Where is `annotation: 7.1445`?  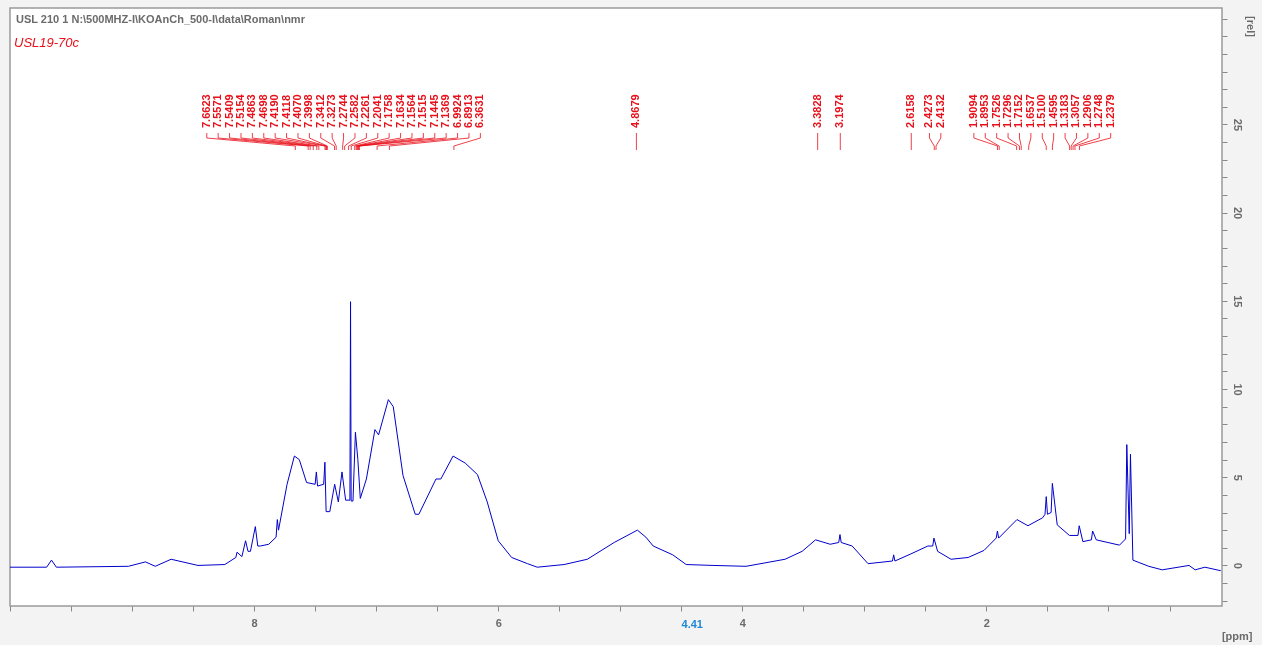 annotation: 7.1445 is located at coordinates (433, 111).